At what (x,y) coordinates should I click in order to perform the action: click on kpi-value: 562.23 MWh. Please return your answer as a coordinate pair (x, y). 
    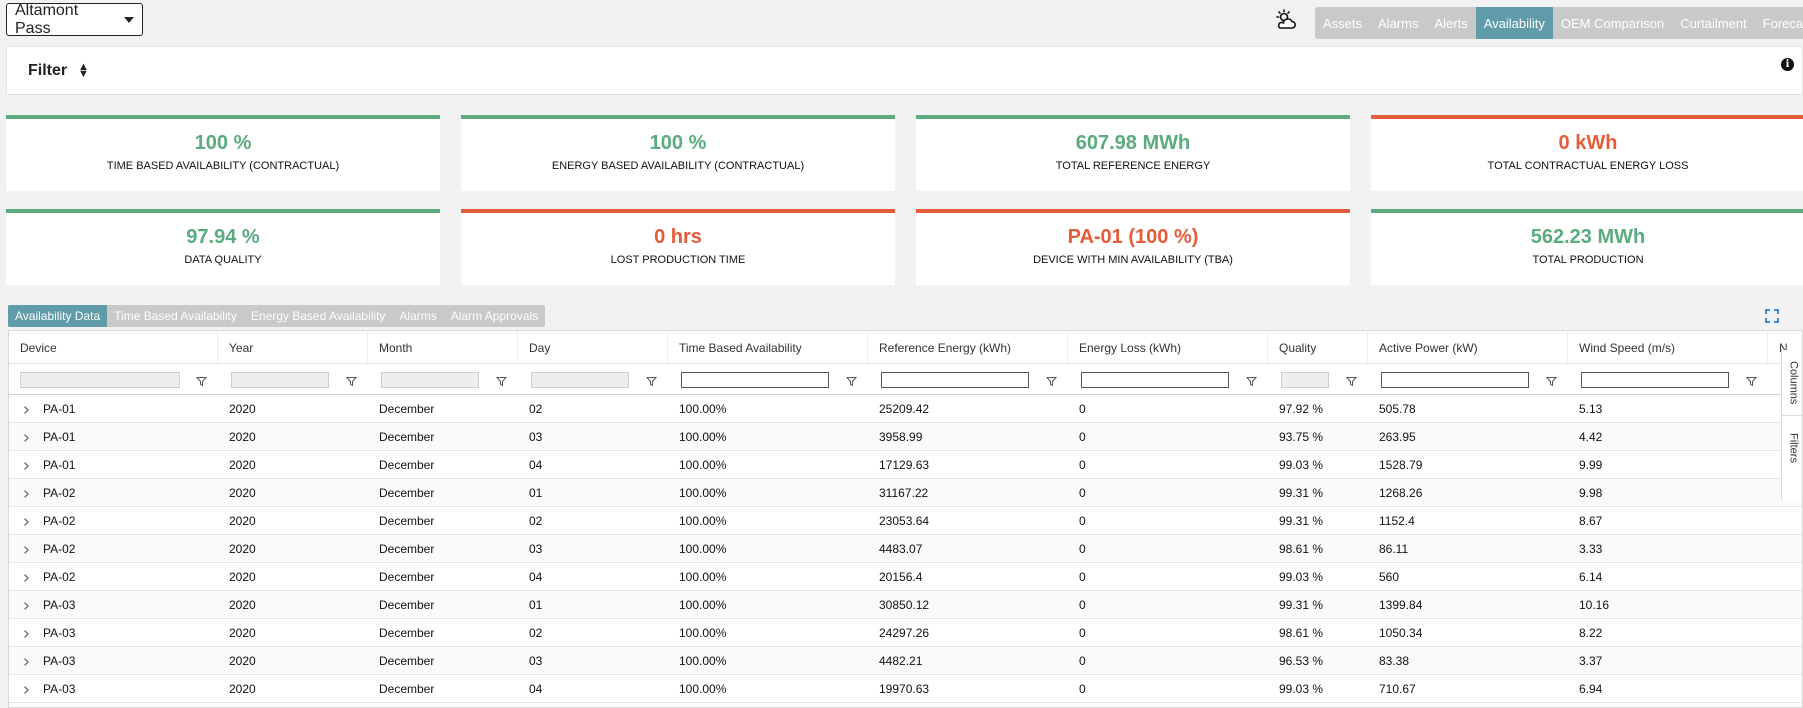
    Looking at the image, I should click on (1588, 237).